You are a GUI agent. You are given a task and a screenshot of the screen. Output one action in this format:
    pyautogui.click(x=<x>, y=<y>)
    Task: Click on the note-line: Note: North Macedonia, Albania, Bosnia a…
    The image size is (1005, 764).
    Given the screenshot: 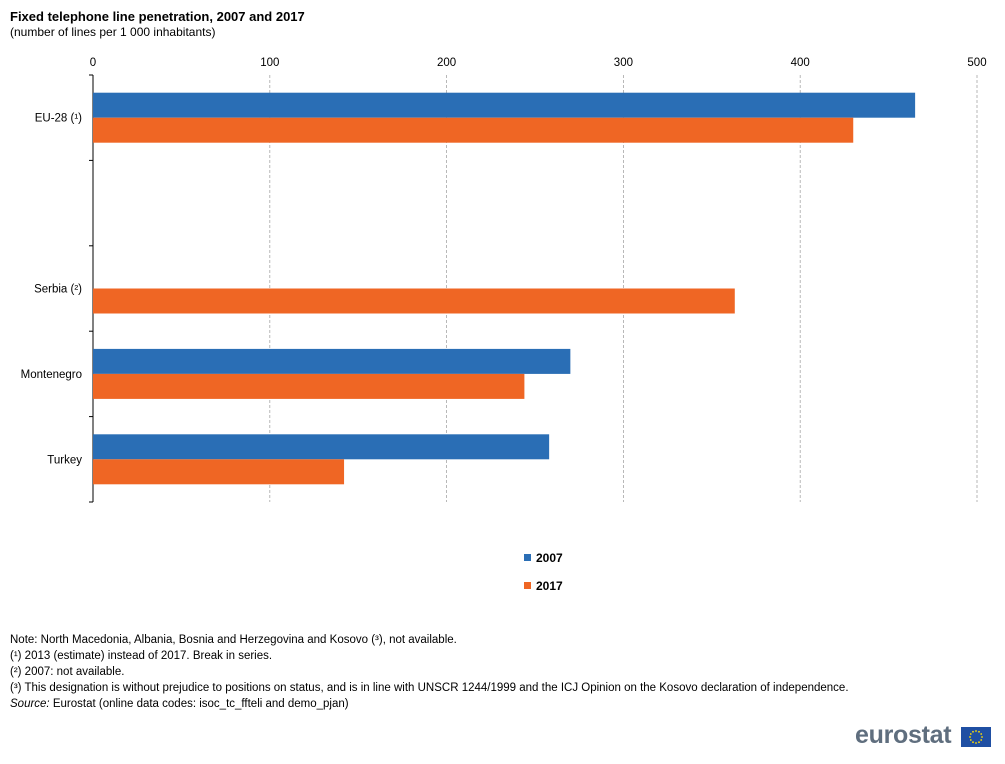 What is the action you would take?
    pyautogui.click(x=233, y=640)
    